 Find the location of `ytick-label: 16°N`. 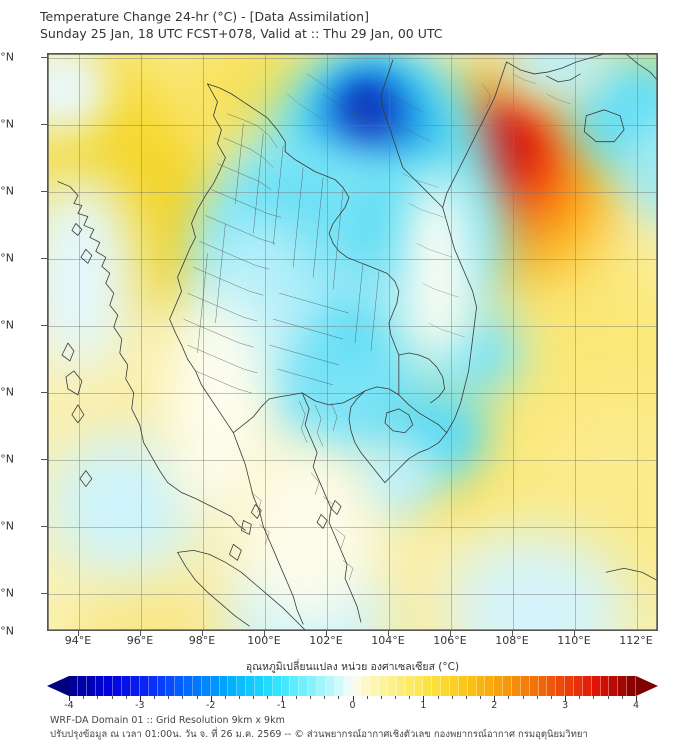

ytick-label: 16°N is located at coordinates (7, 258).